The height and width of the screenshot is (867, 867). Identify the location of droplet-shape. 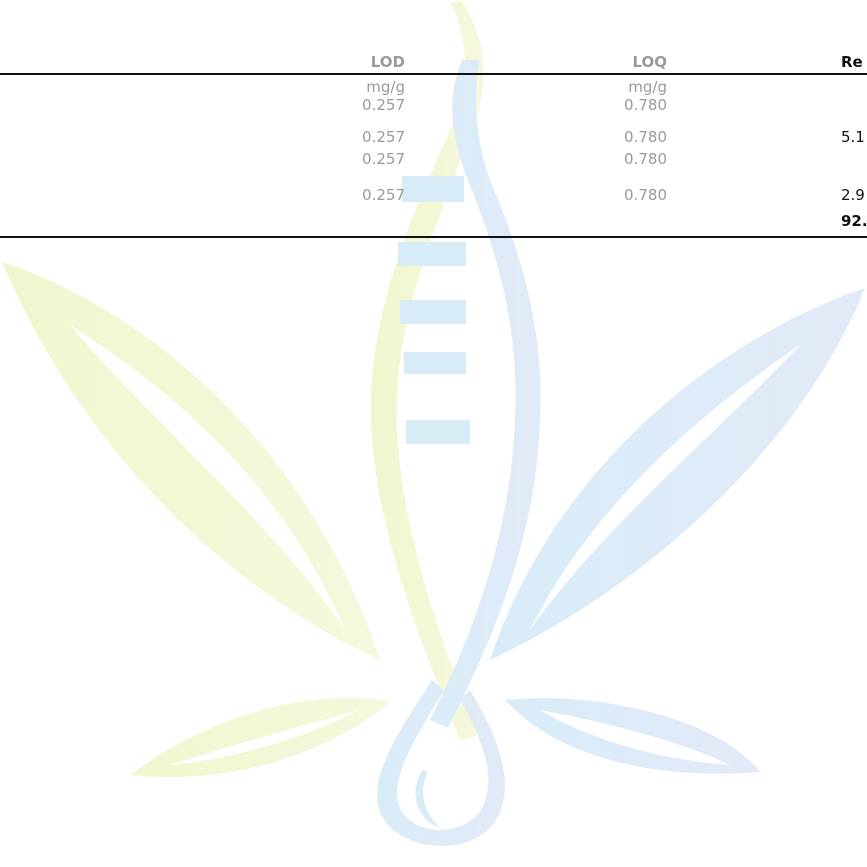
(441, 763).